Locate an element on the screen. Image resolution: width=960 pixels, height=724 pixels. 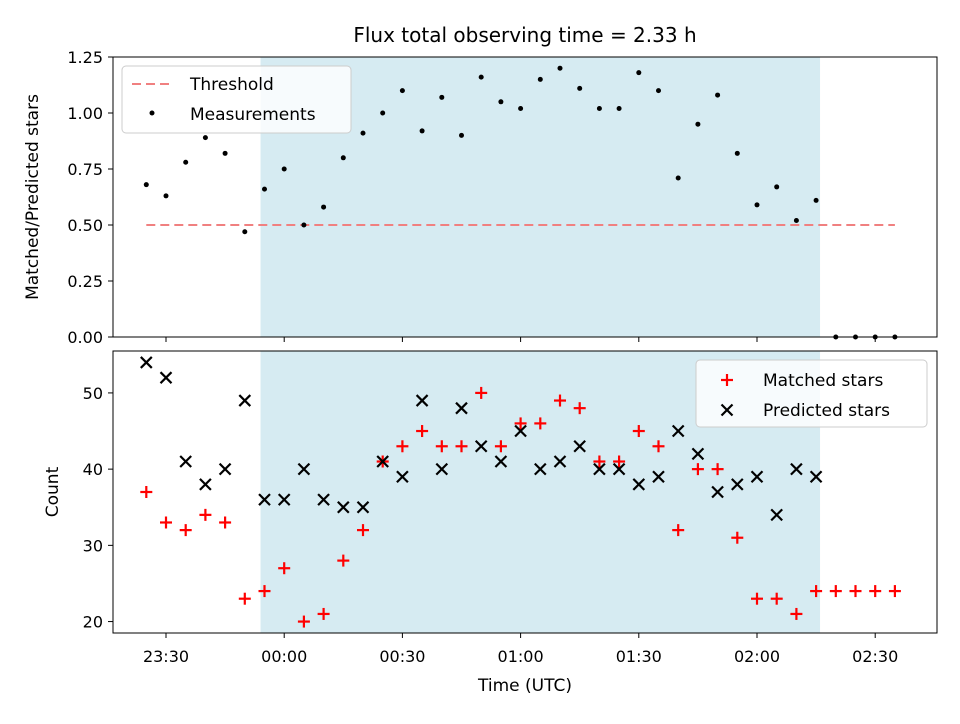
legend-threshold-label: Threshold is located at coordinates (231, 85).